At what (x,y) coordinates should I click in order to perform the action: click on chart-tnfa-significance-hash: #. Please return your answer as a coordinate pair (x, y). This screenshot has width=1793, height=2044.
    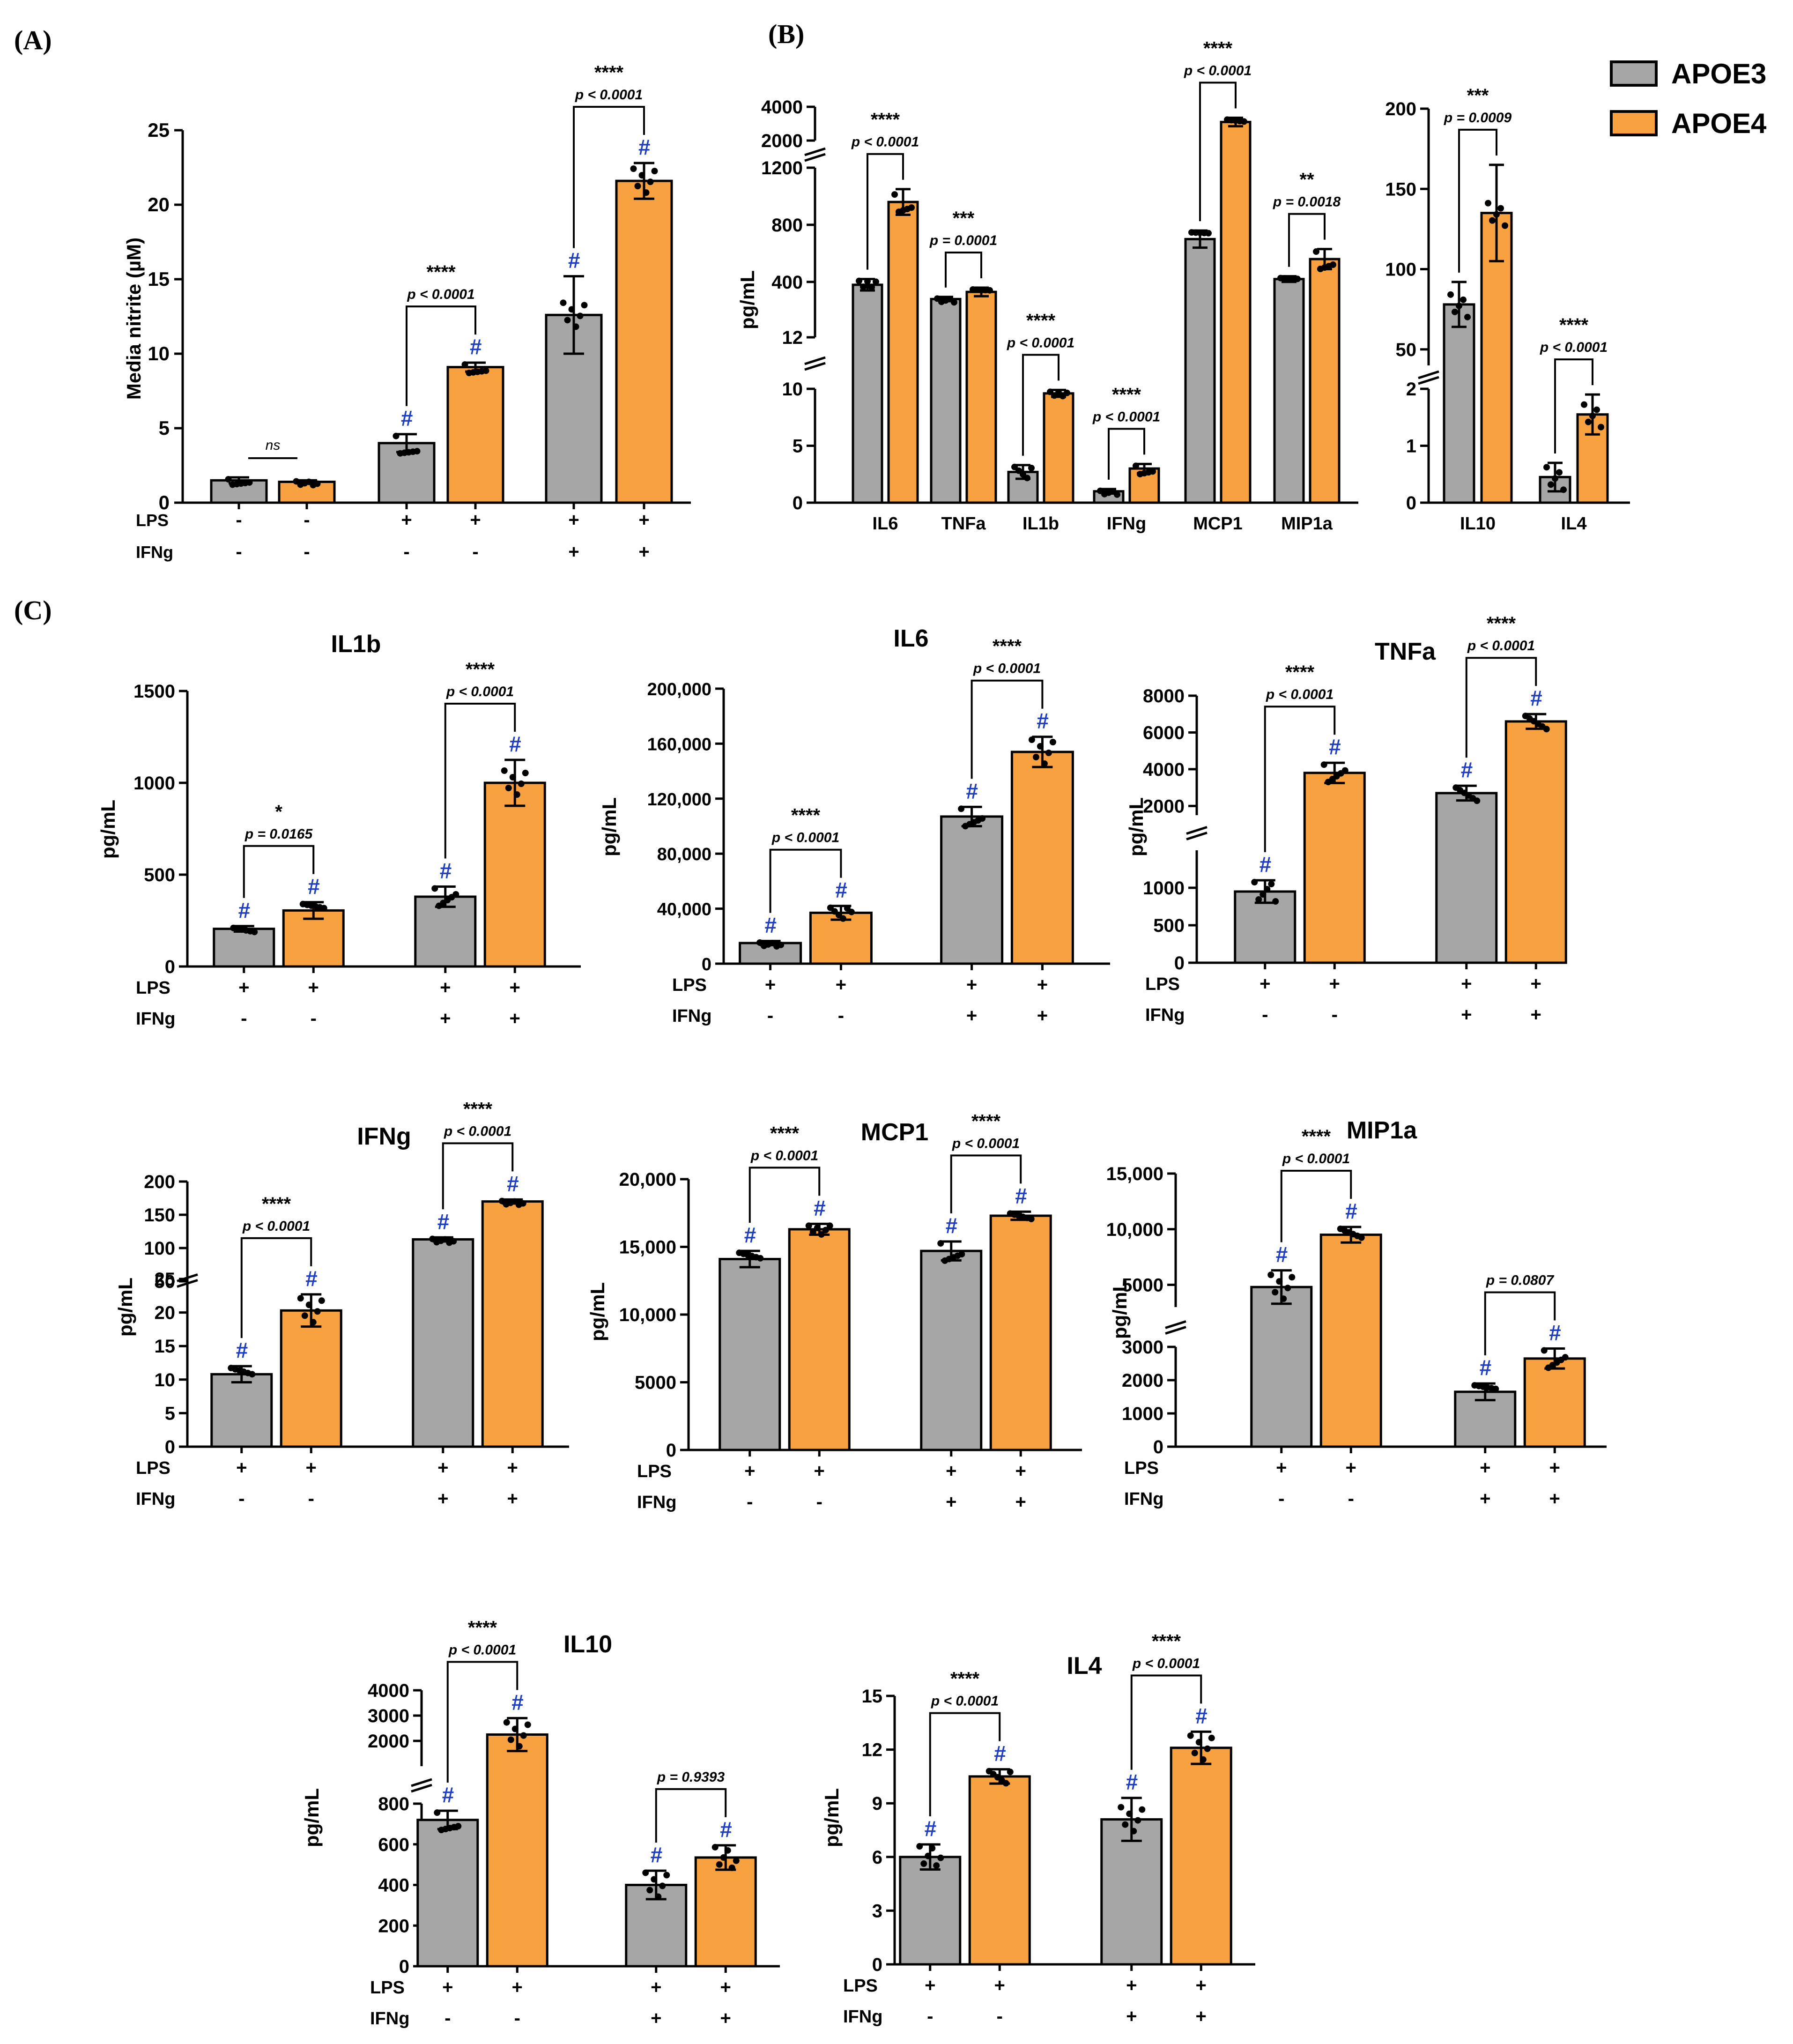
    Looking at the image, I should click on (1466, 770).